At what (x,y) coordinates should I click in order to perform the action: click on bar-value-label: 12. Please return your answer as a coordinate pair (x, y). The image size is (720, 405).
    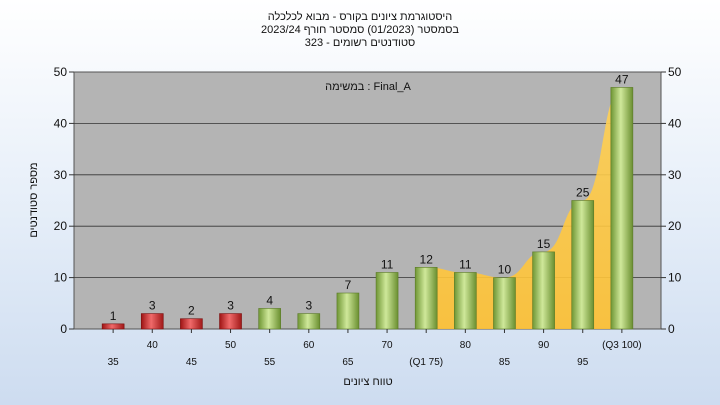
    Looking at the image, I should click on (427, 259).